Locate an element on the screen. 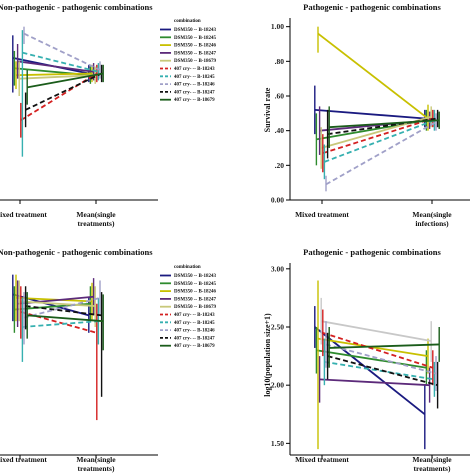 The image size is (474, 474). y-axis-label: log10(population size+1) is located at coordinates (267, 355).